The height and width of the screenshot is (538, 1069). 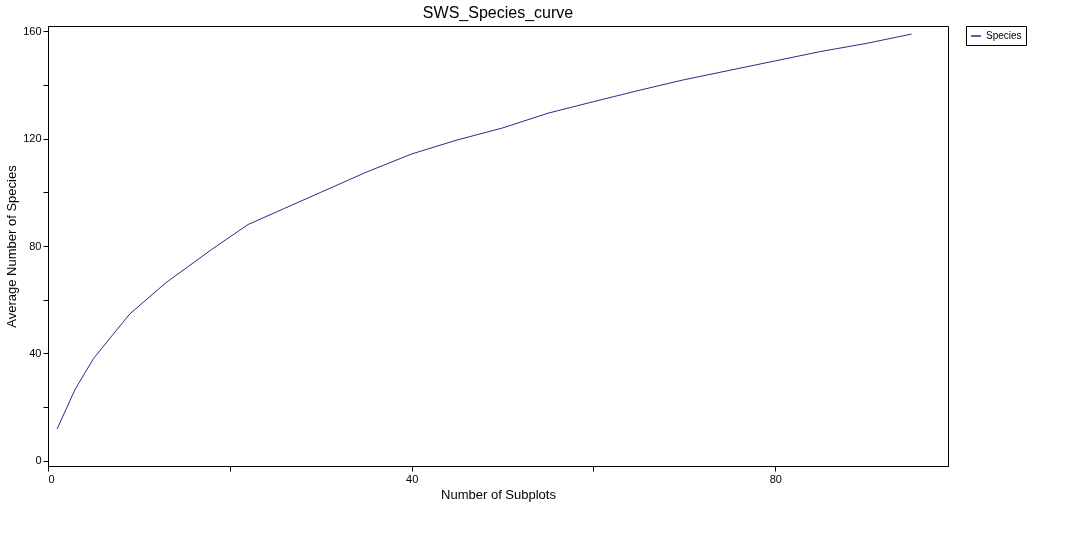 I want to click on y-tick-label: 80, so click(x=35, y=245).